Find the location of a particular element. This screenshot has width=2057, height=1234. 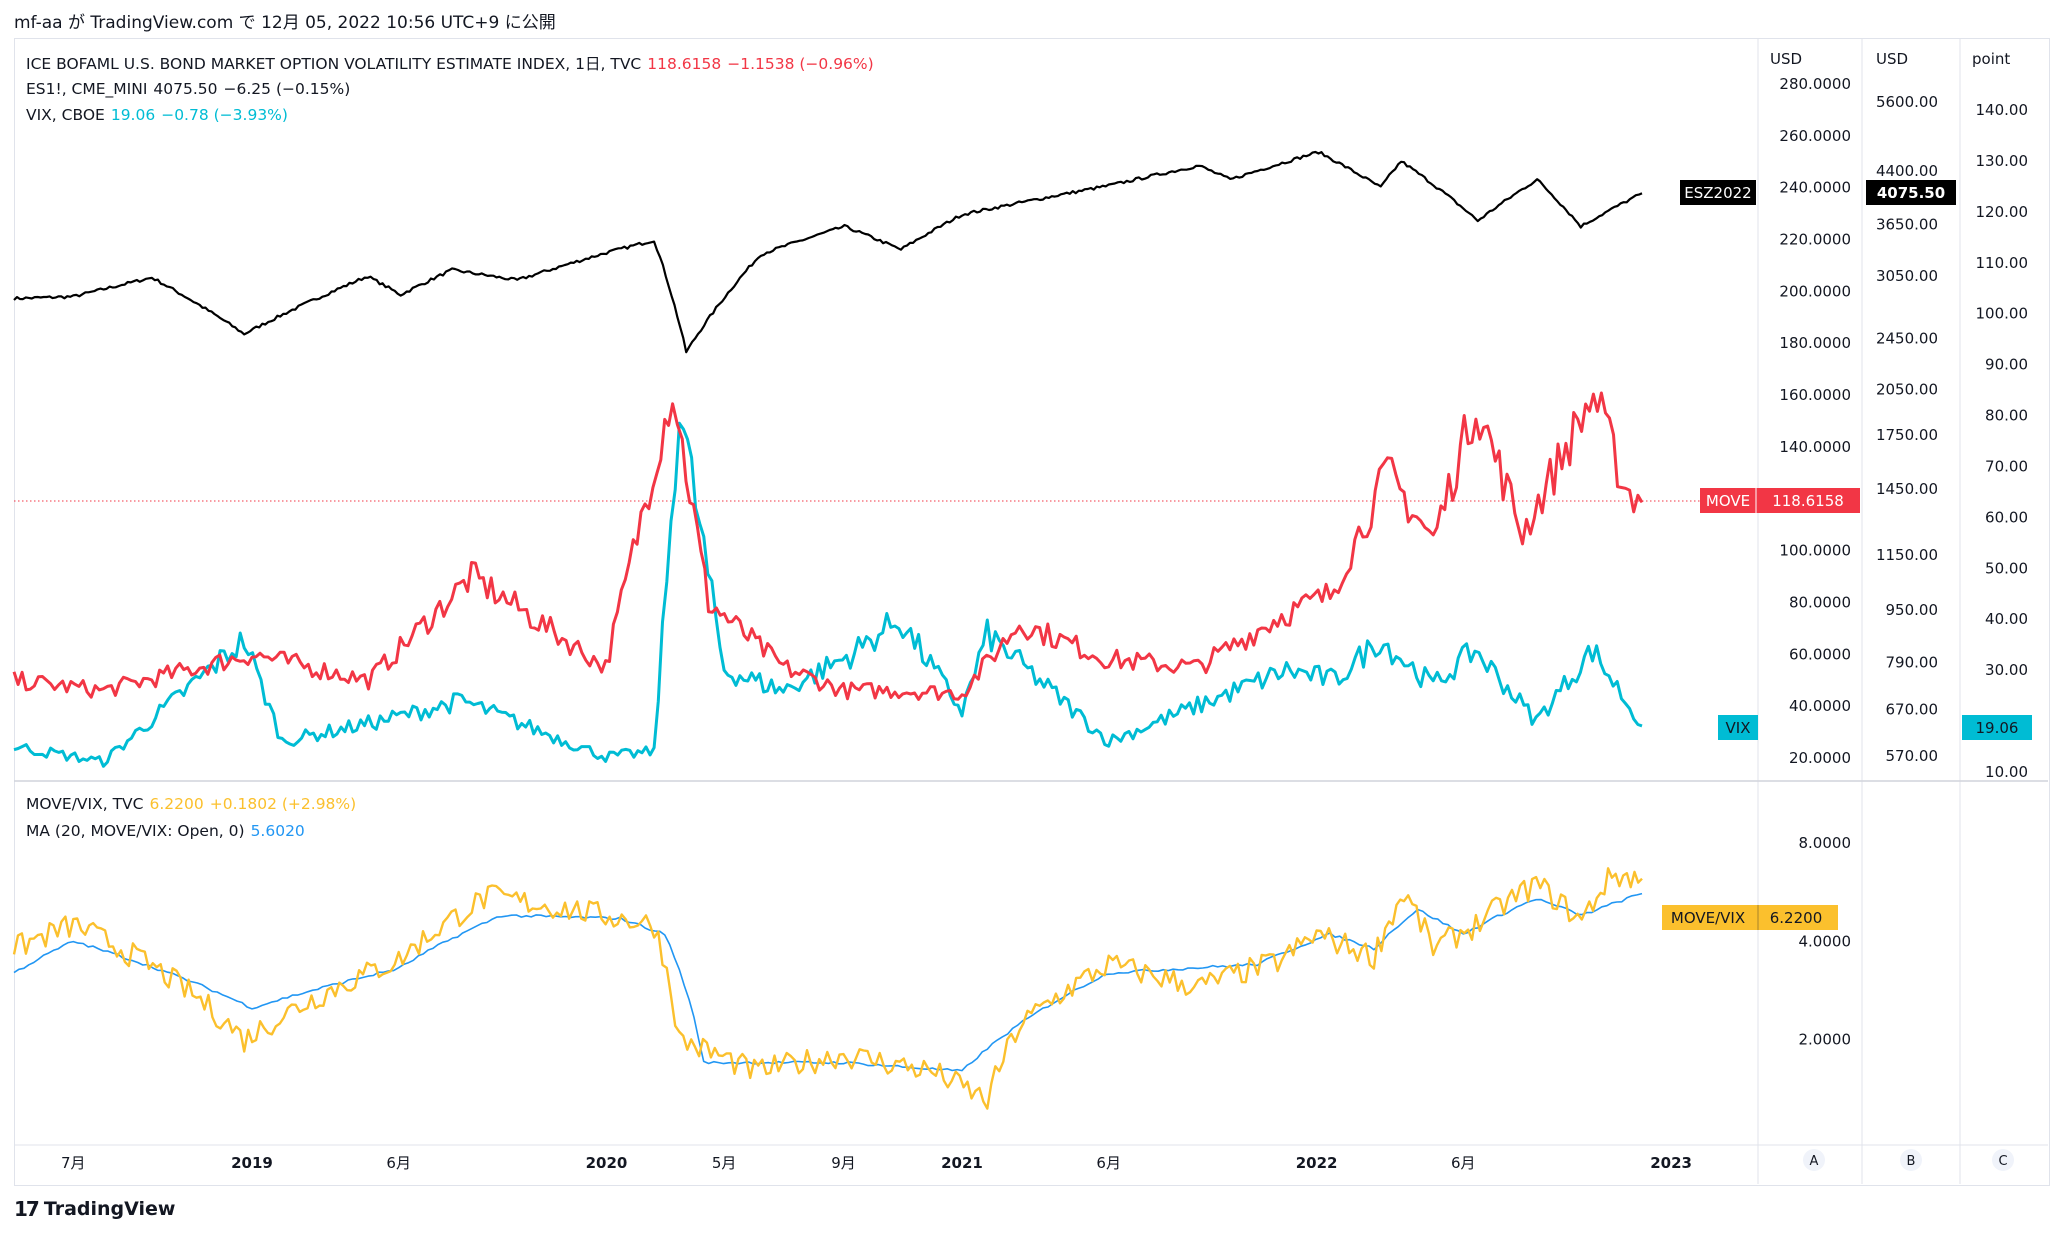

legend-es: ES1!, CME_MINI 4075.50 −6.25 (−0.15%) is located at coordinates (191, 89).